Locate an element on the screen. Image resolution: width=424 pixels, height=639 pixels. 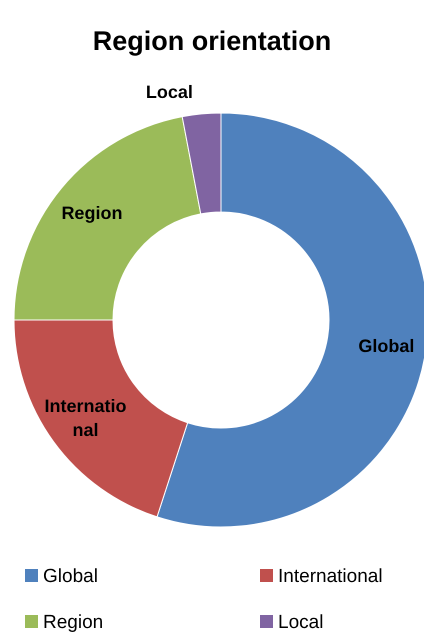
slice-label: Global is located at coordinates (386, 346).